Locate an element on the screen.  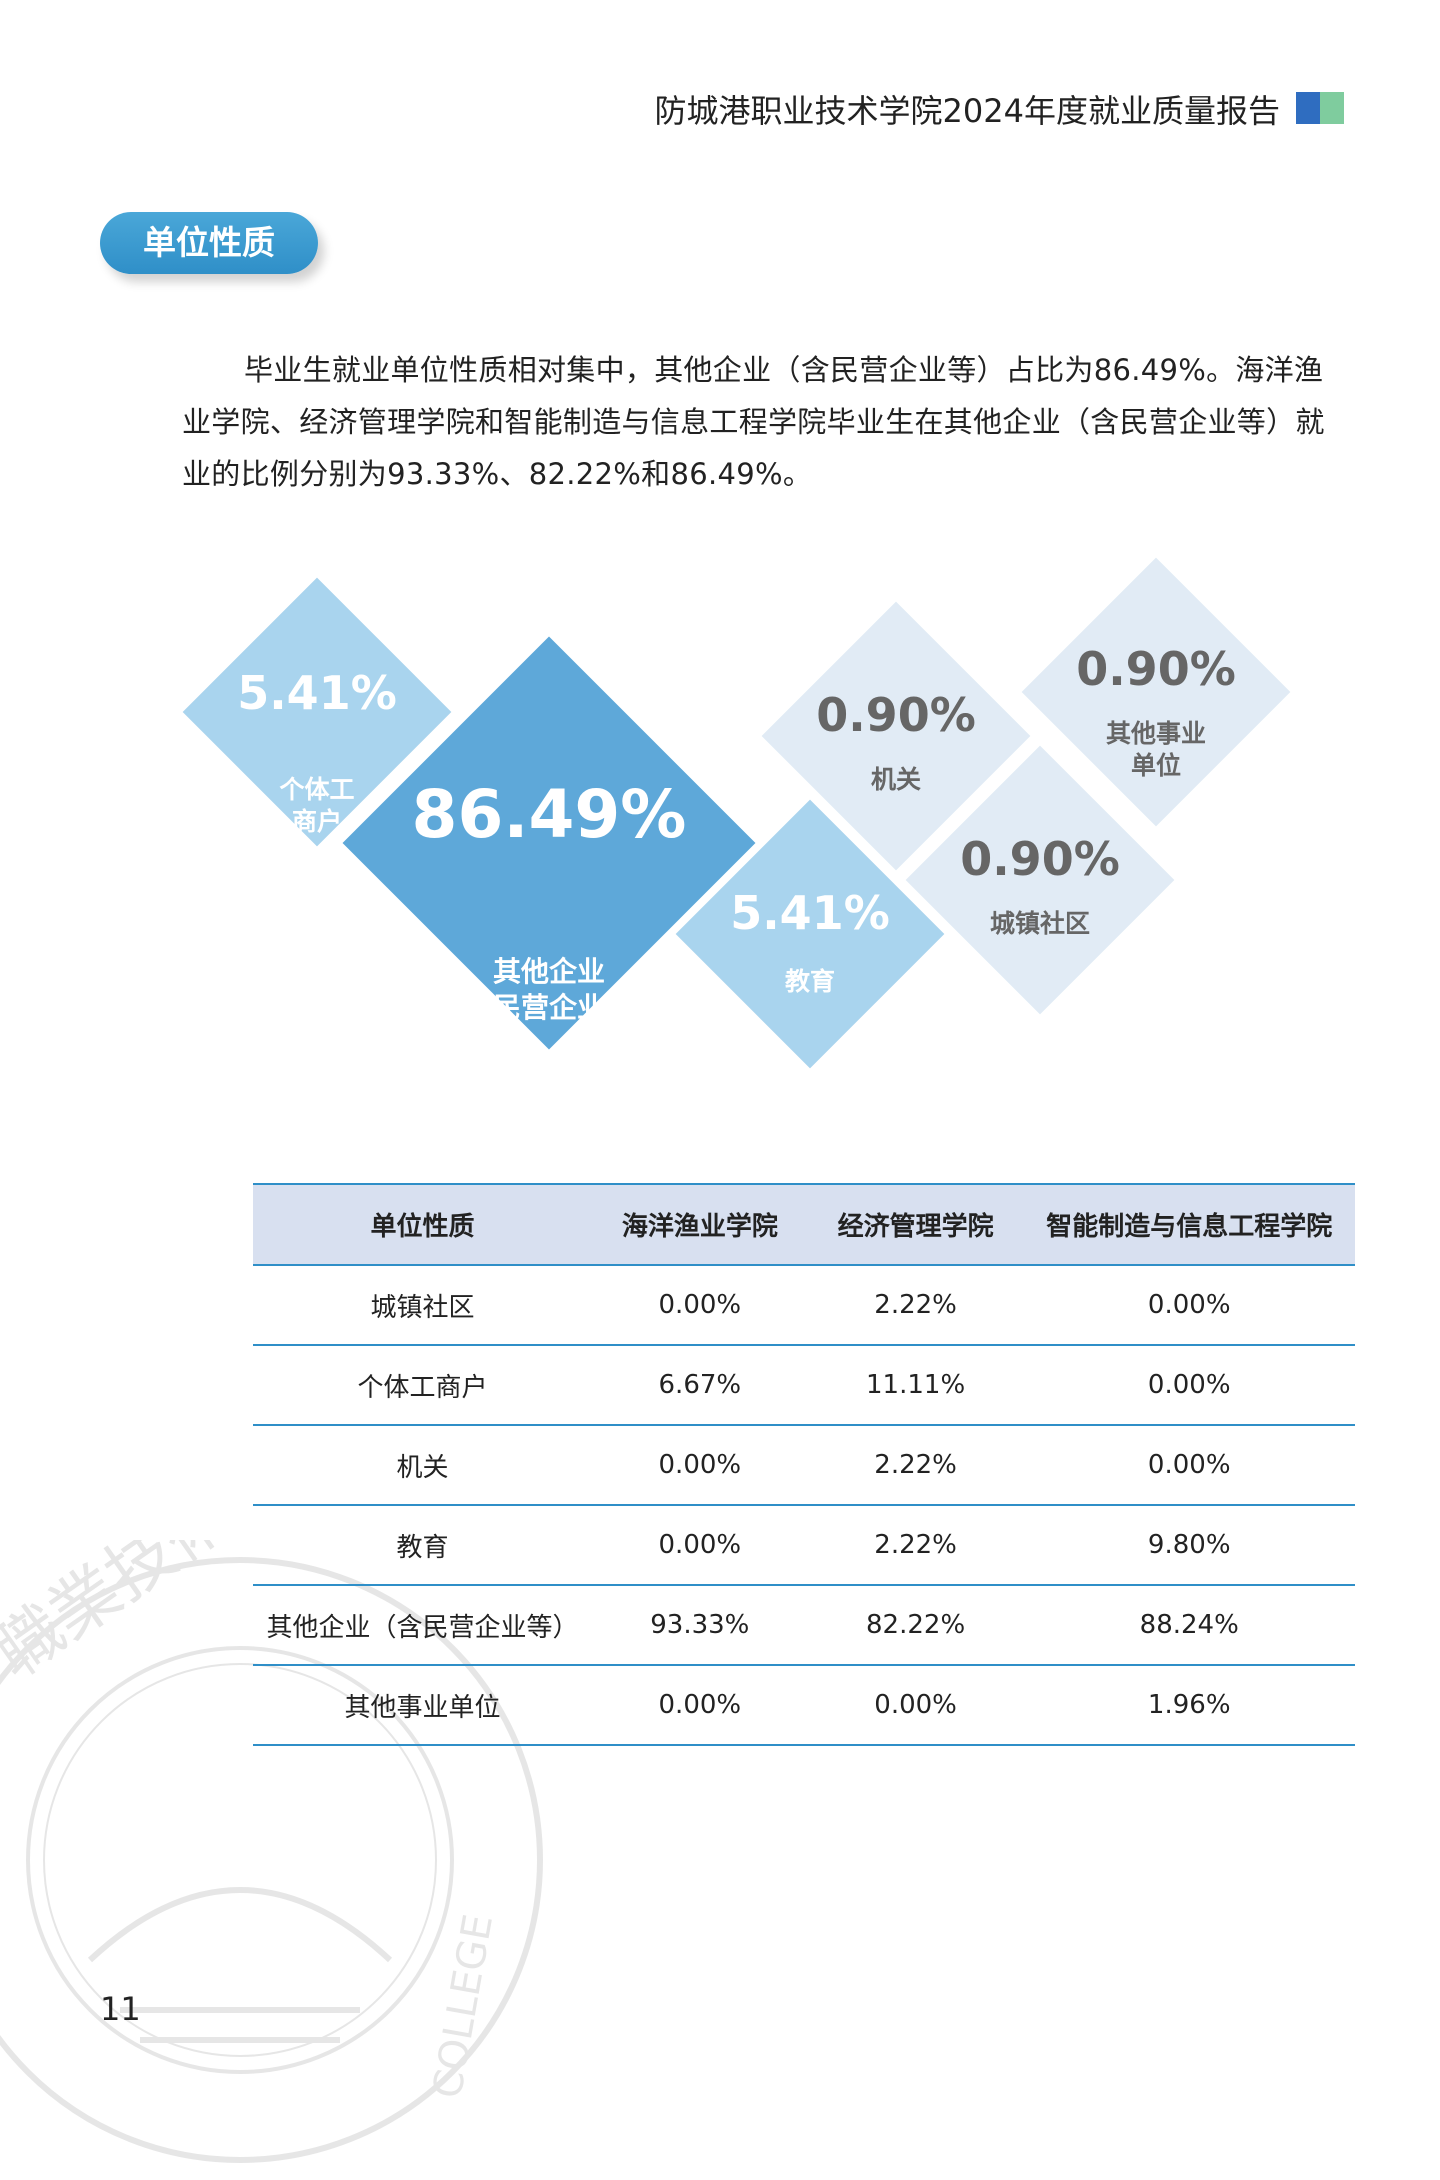
diamond-jiguan: 0.90% 机关 is located at coordinates (896, 736).